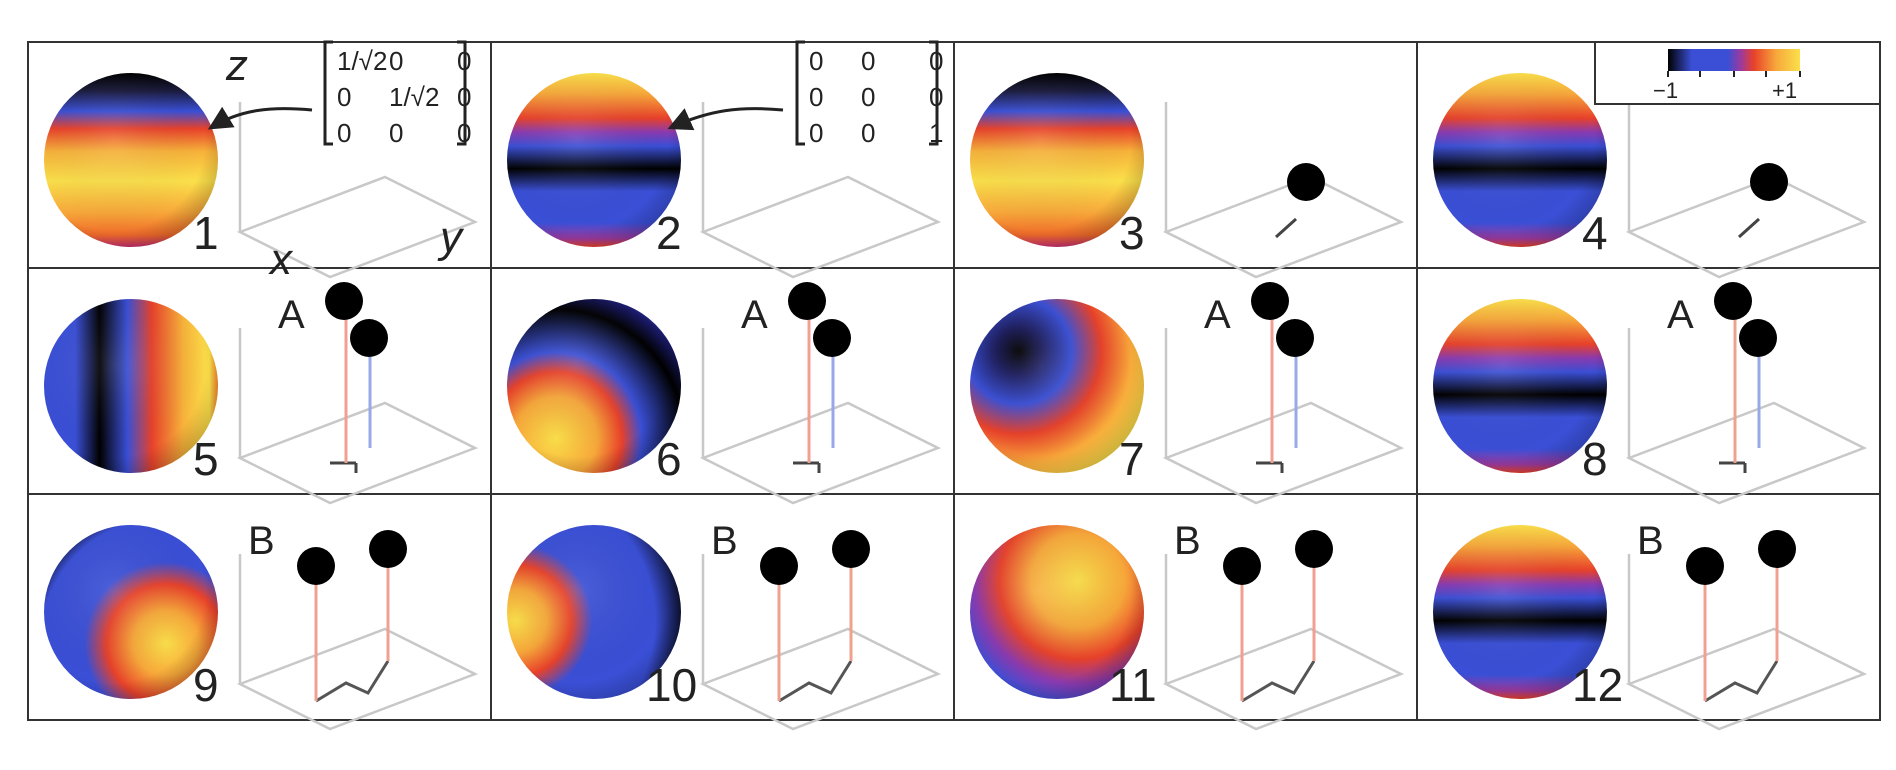  What do you see at coordinates (1595, 233) in the screenshot?
I see `panel-number: 4` at bounding box center [1595, 233].